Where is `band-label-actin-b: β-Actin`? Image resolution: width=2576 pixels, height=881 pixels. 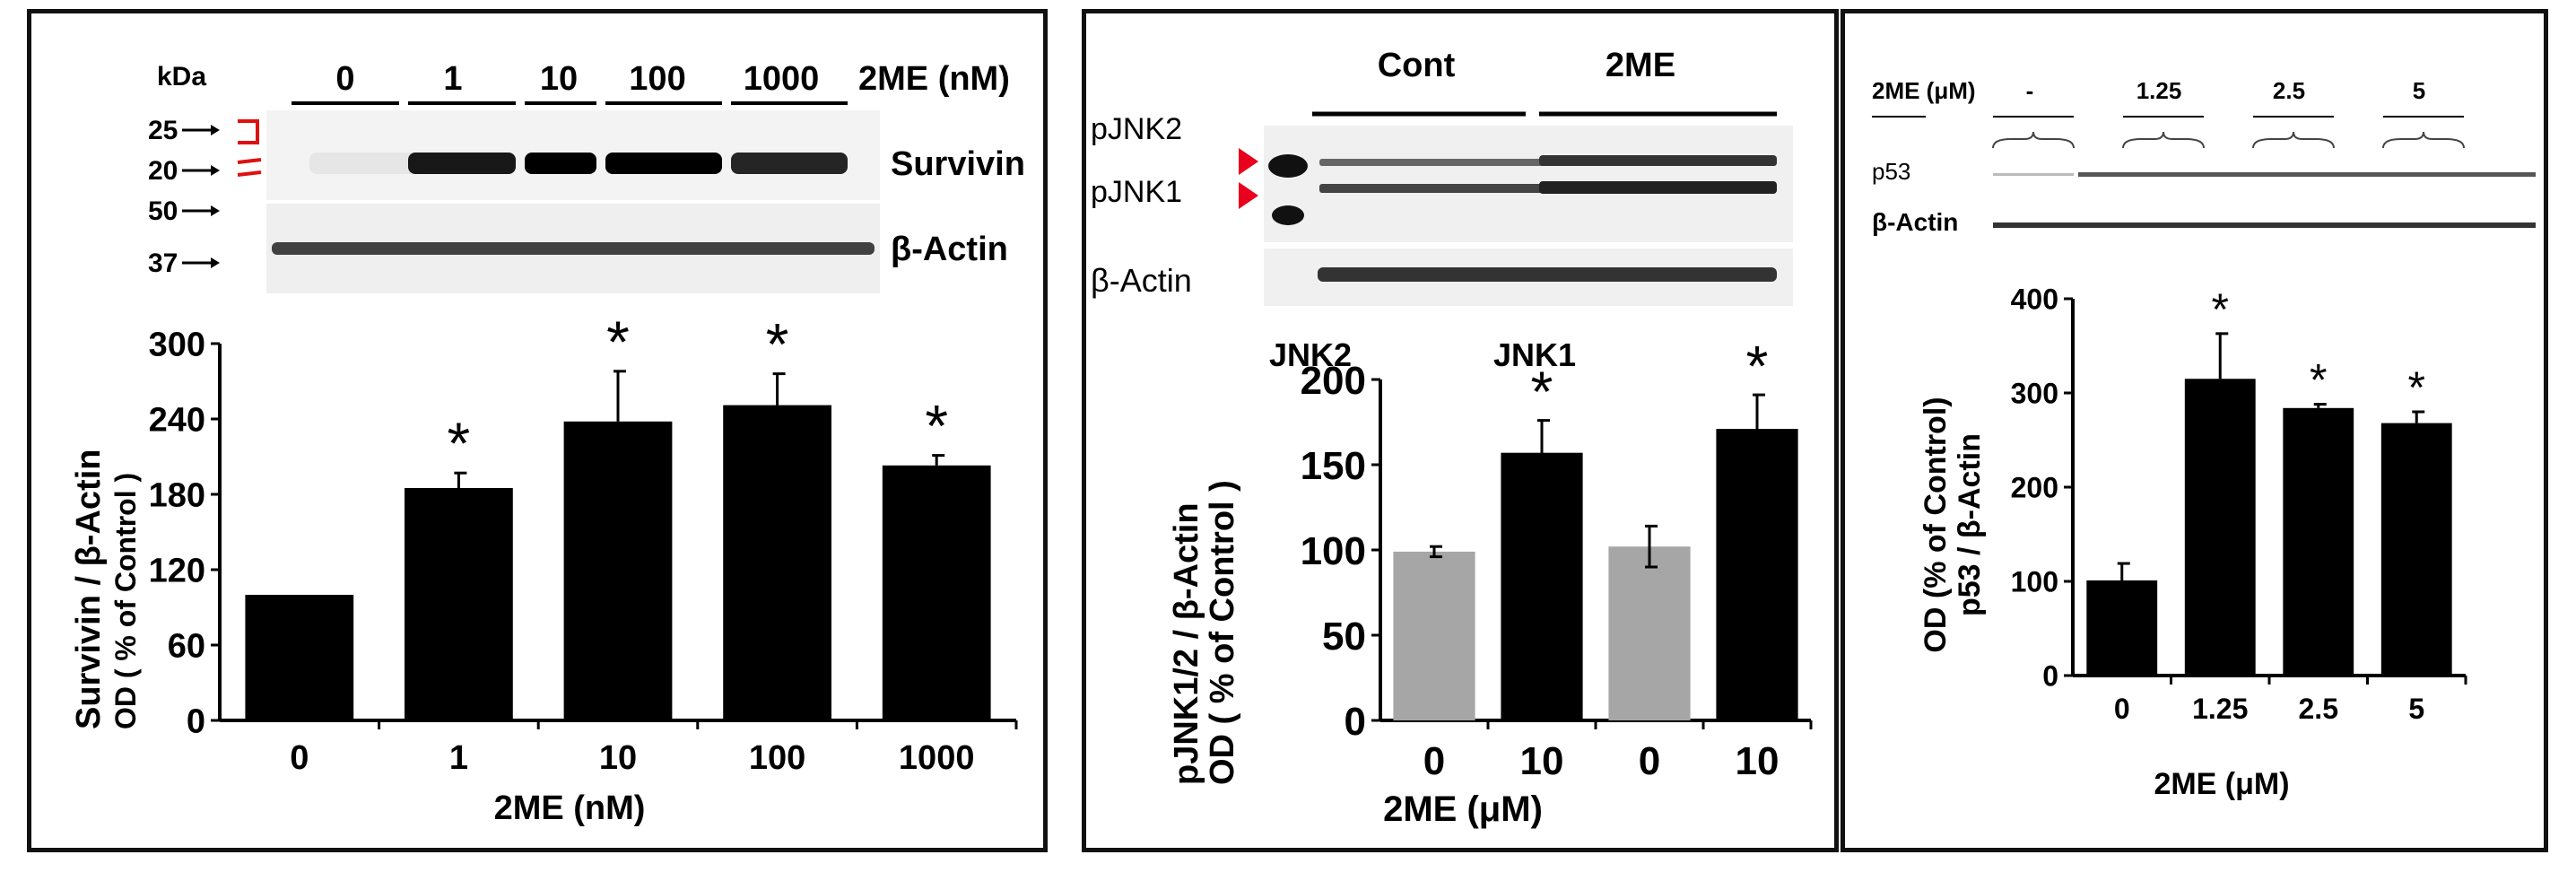
band-label-actin-b: β-Actin is located at coordinates (1141, 280).